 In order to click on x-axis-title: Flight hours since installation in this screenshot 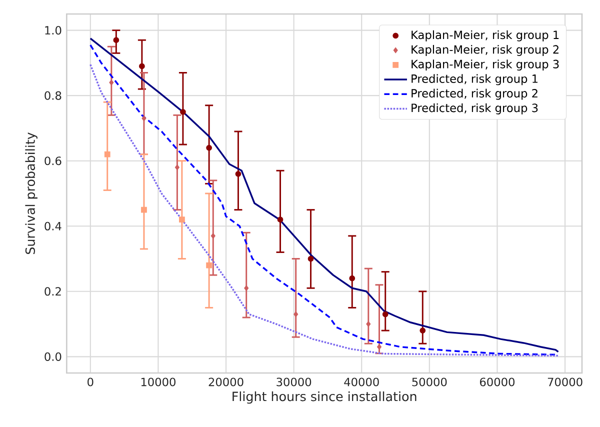, I will do `click(324, 397)`.